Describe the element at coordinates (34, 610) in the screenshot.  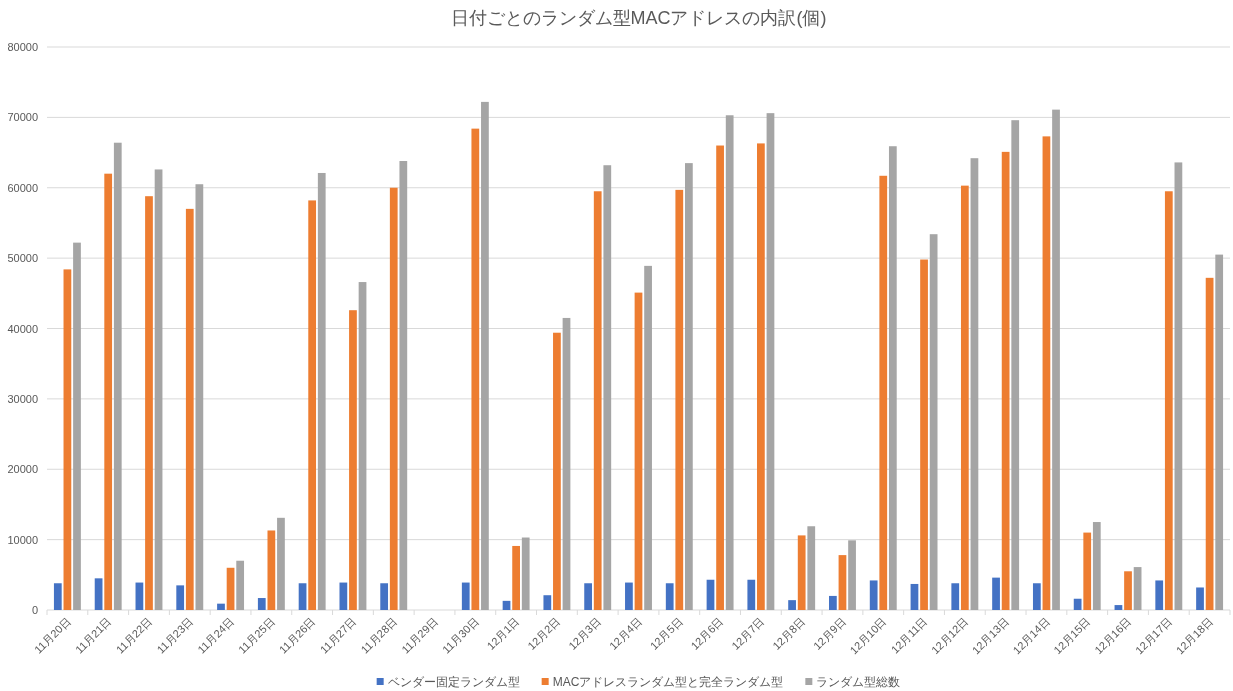
I see `y-tick-label: 0` at that location.